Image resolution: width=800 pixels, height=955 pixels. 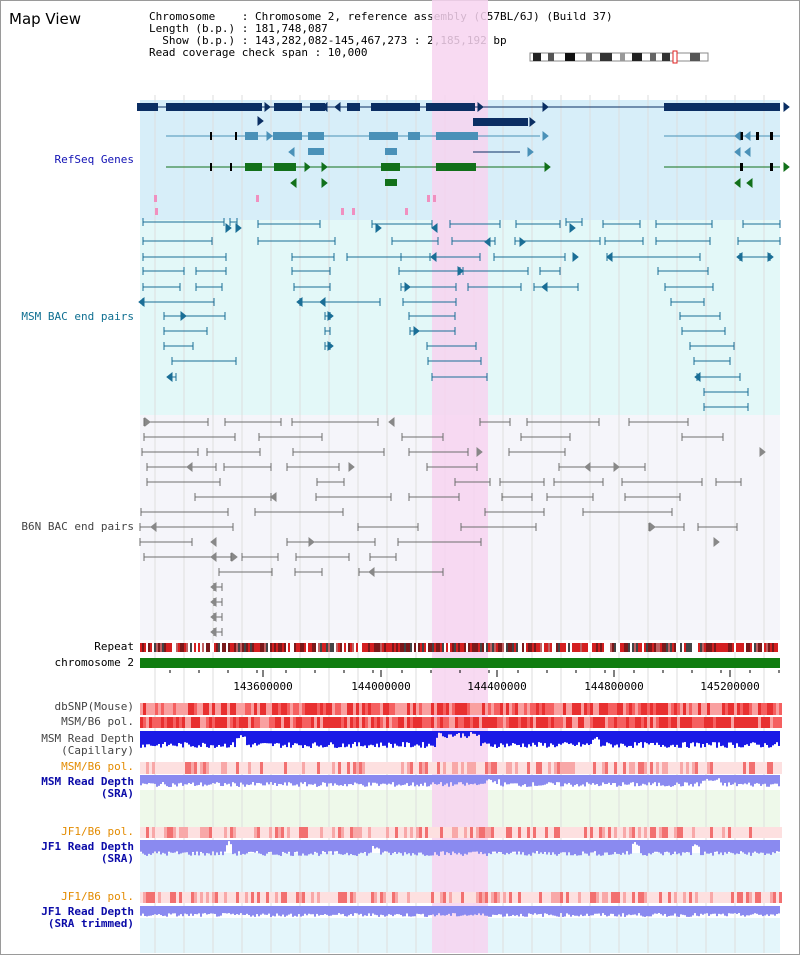 I want to click on track-label-jf1-depth-trimmed: JF1 Read Depth (SRA trimmed), so click(x=67, y=918).